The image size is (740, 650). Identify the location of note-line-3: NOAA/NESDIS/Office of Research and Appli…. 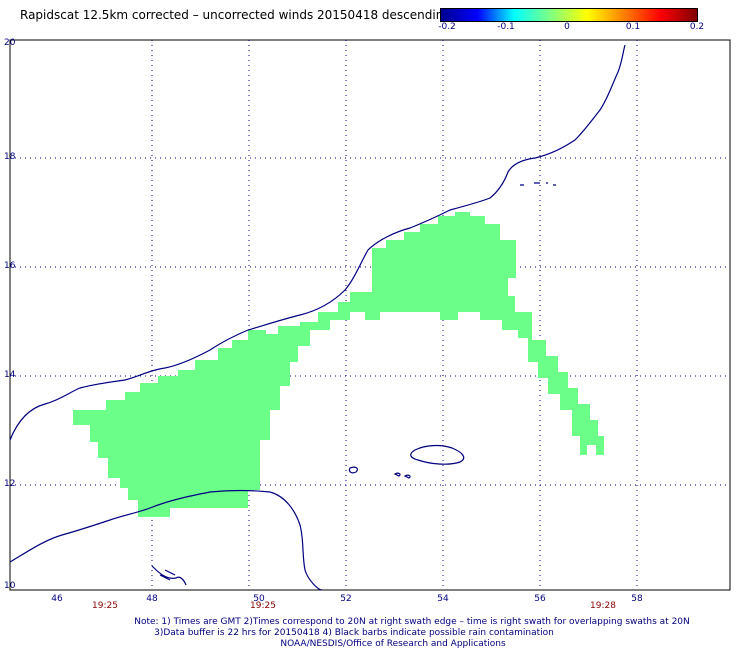
(393, 644).